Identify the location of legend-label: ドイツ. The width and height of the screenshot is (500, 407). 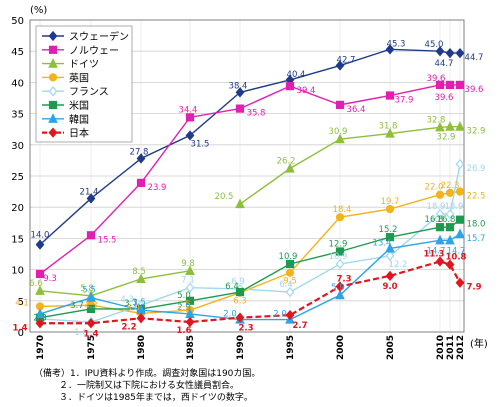
(84, 65).